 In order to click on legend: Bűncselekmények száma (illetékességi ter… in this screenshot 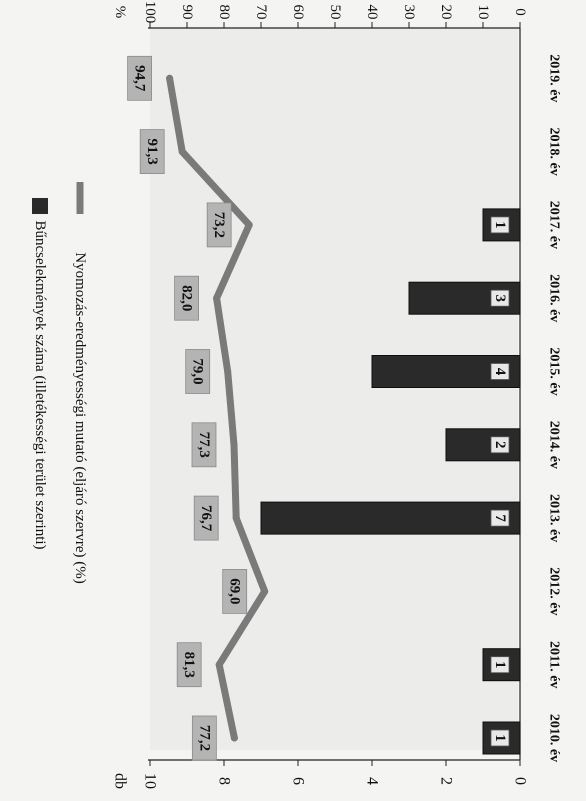, I will do `click(60, 383)`.